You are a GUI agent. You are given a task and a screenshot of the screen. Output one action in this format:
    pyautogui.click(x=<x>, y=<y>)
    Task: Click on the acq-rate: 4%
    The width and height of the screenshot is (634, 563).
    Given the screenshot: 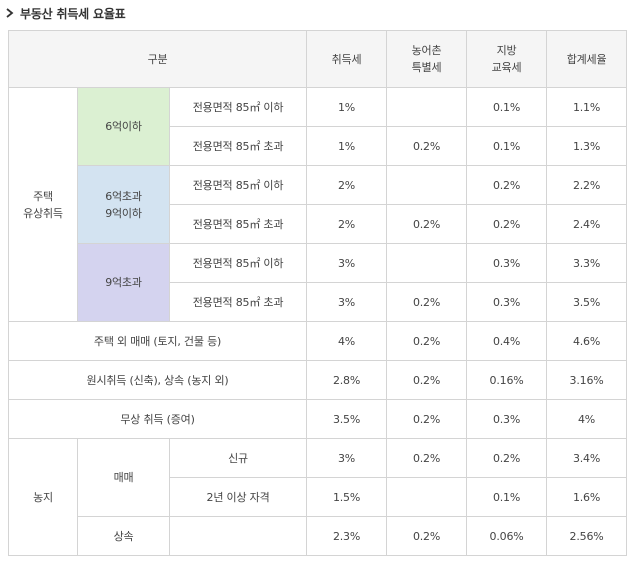 What is the action you would take?
    pyautogui.click(x=347, y=341)
    